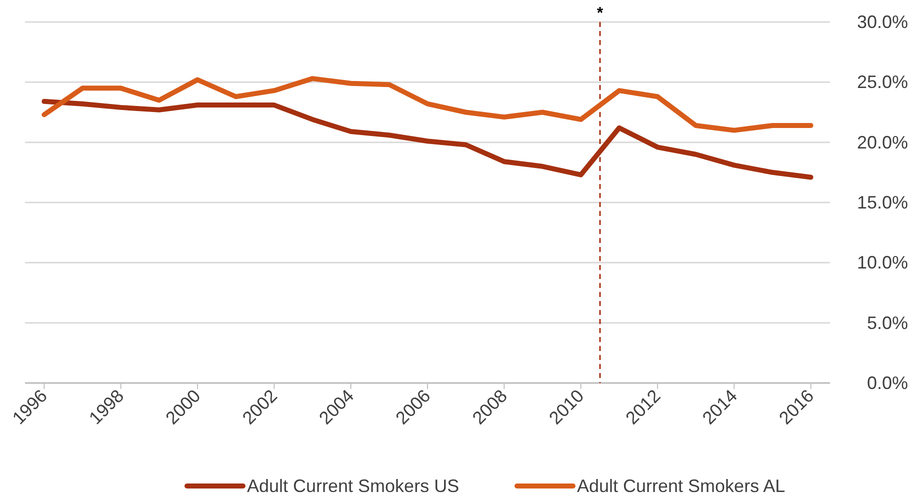 The height and width of the screenshot is (504, 914). Describe the element at coordinates (882, 142) in the screenshot. I see `y-tick-label: 20.0%` at that location.